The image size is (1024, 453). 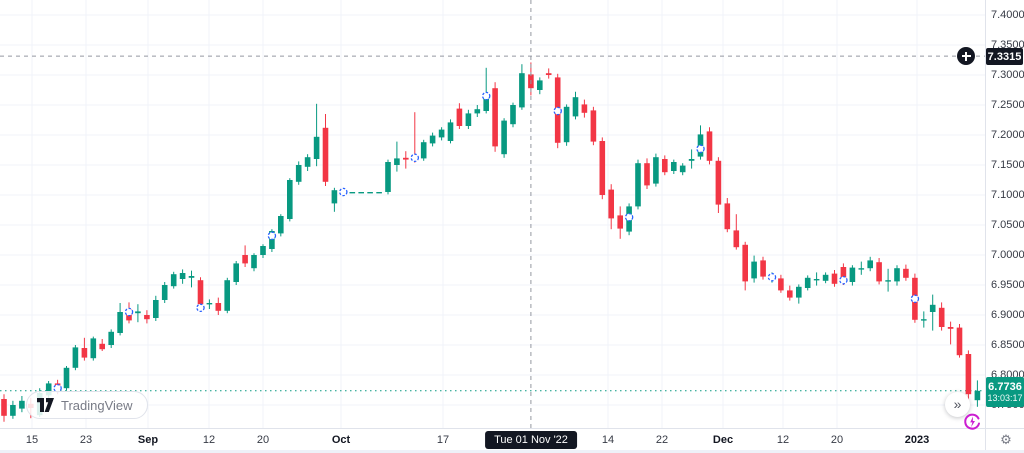 What do you see at coordinates (531, 440) in the screenshot?
I see `crosshair-date-label: Tue 01 Nov '22` at bounding box center [531, 440].